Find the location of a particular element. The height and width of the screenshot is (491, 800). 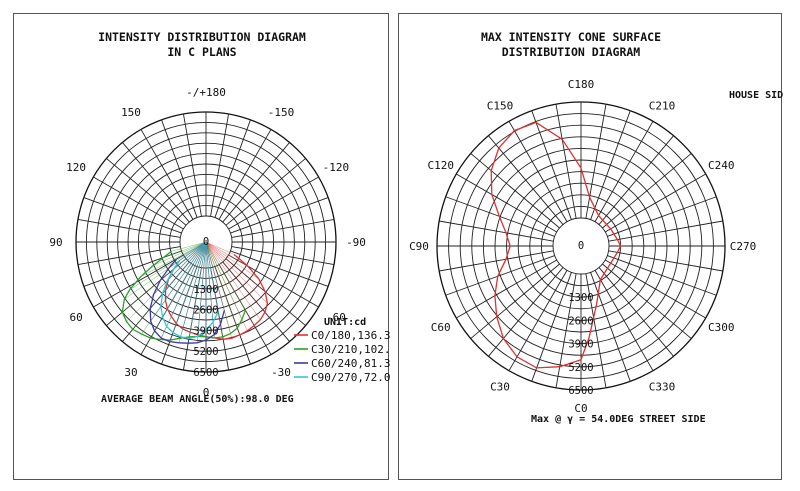

angle-tick-label: 0 is located at coordinates (206, 392).